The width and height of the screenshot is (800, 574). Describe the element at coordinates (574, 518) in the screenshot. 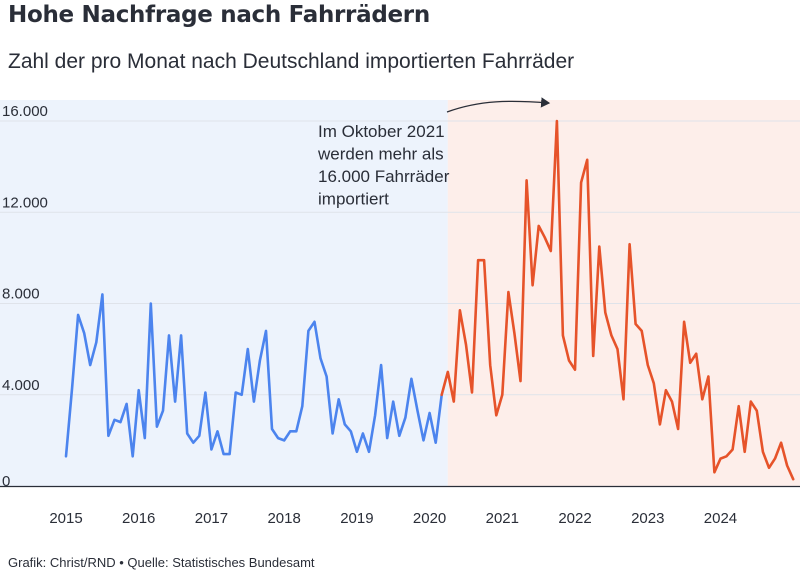

I see `x-tick-label: 2022` at that location.